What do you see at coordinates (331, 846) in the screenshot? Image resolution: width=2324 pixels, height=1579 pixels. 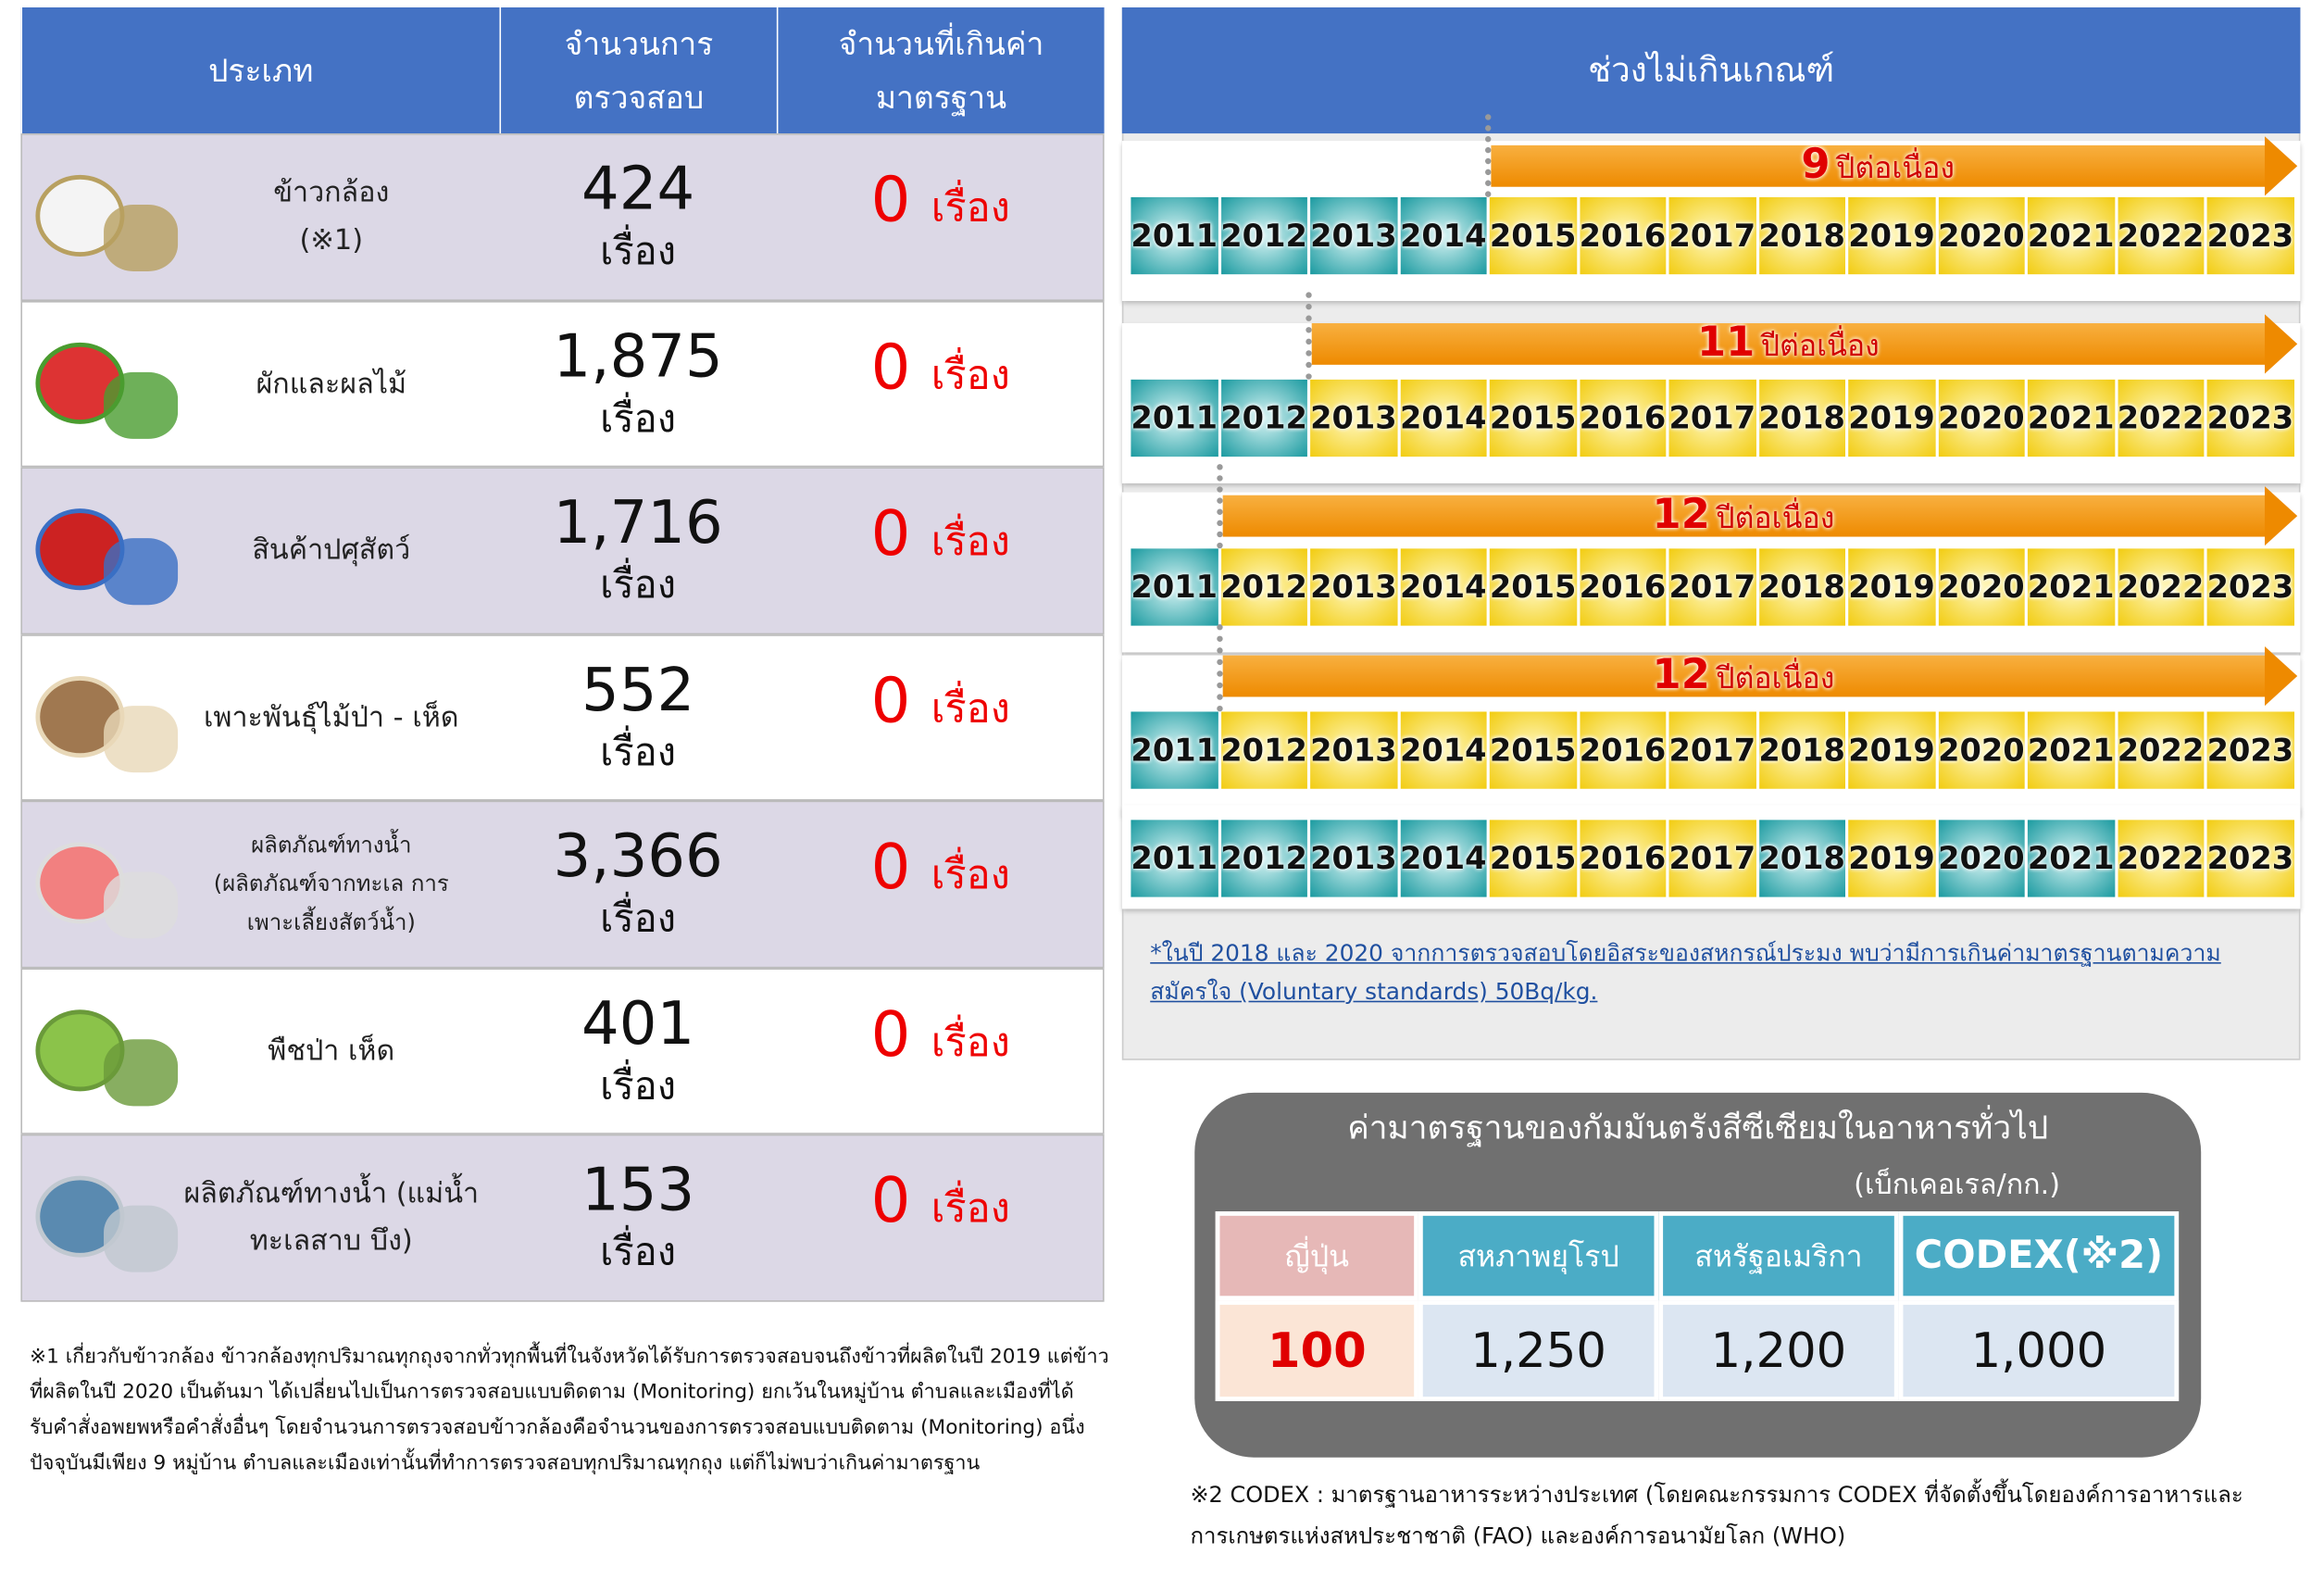 I see `label-line: ผลิตภัณฑ์ทางน้ำ` at bounding box center [331, 846].